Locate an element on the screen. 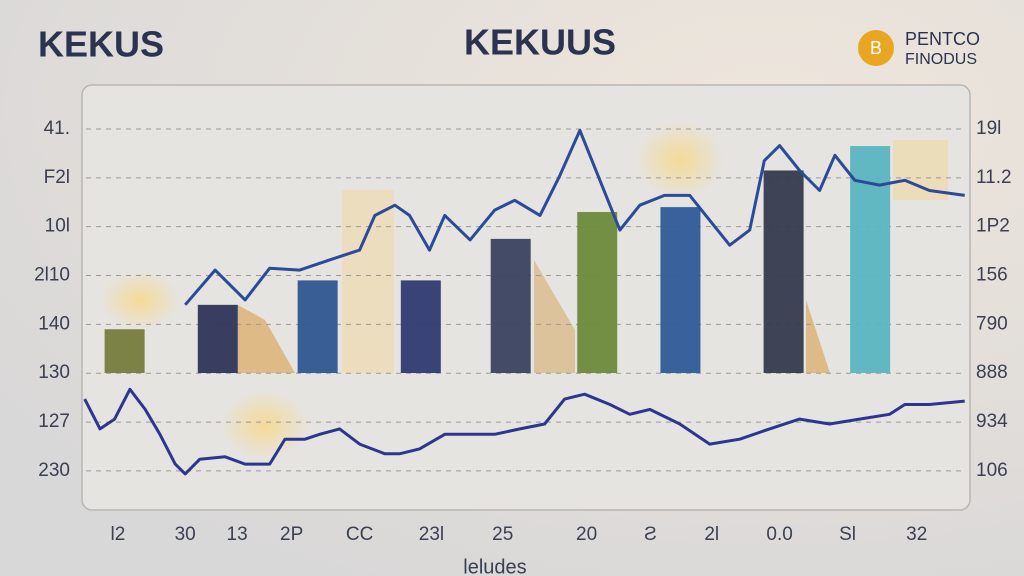 This screenshot has height=576, width=1024. y-tick-label: 130 is located at coordinates (54, 372).